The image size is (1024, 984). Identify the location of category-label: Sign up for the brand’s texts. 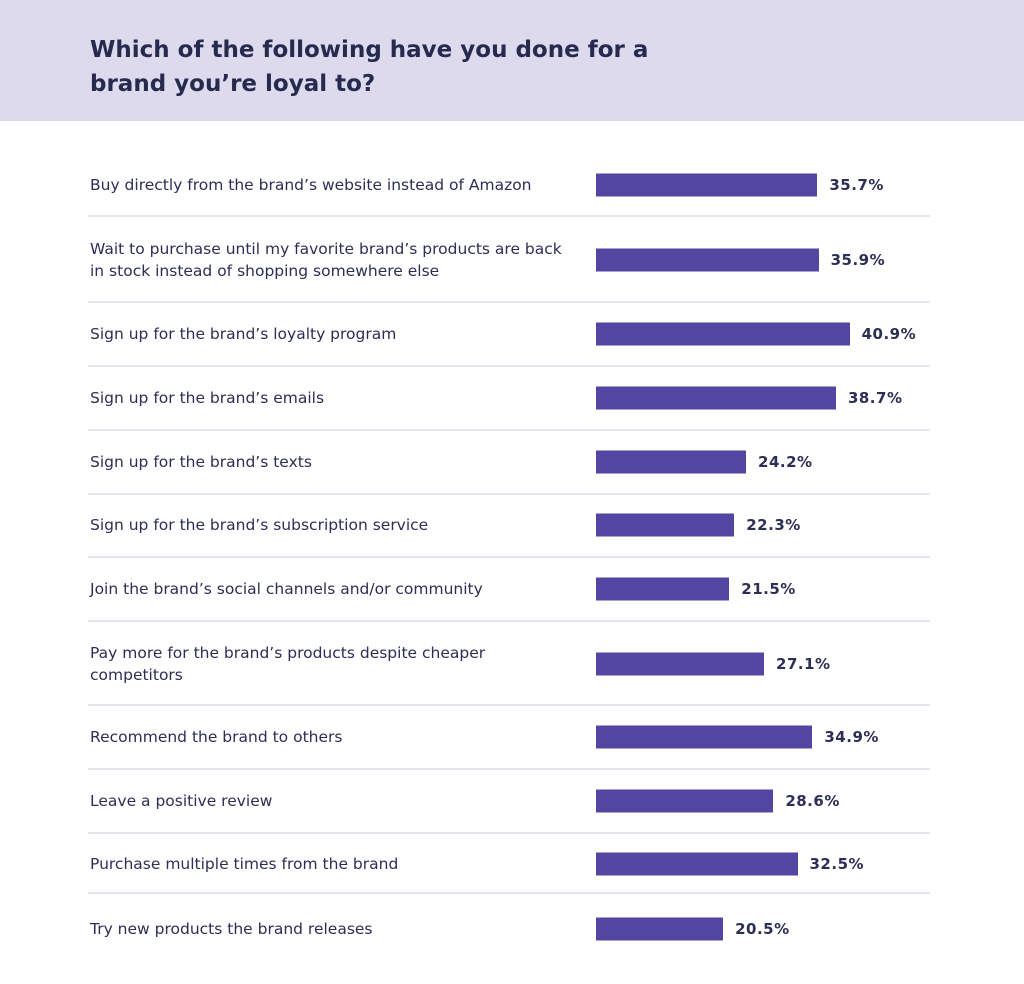
(201, 462).